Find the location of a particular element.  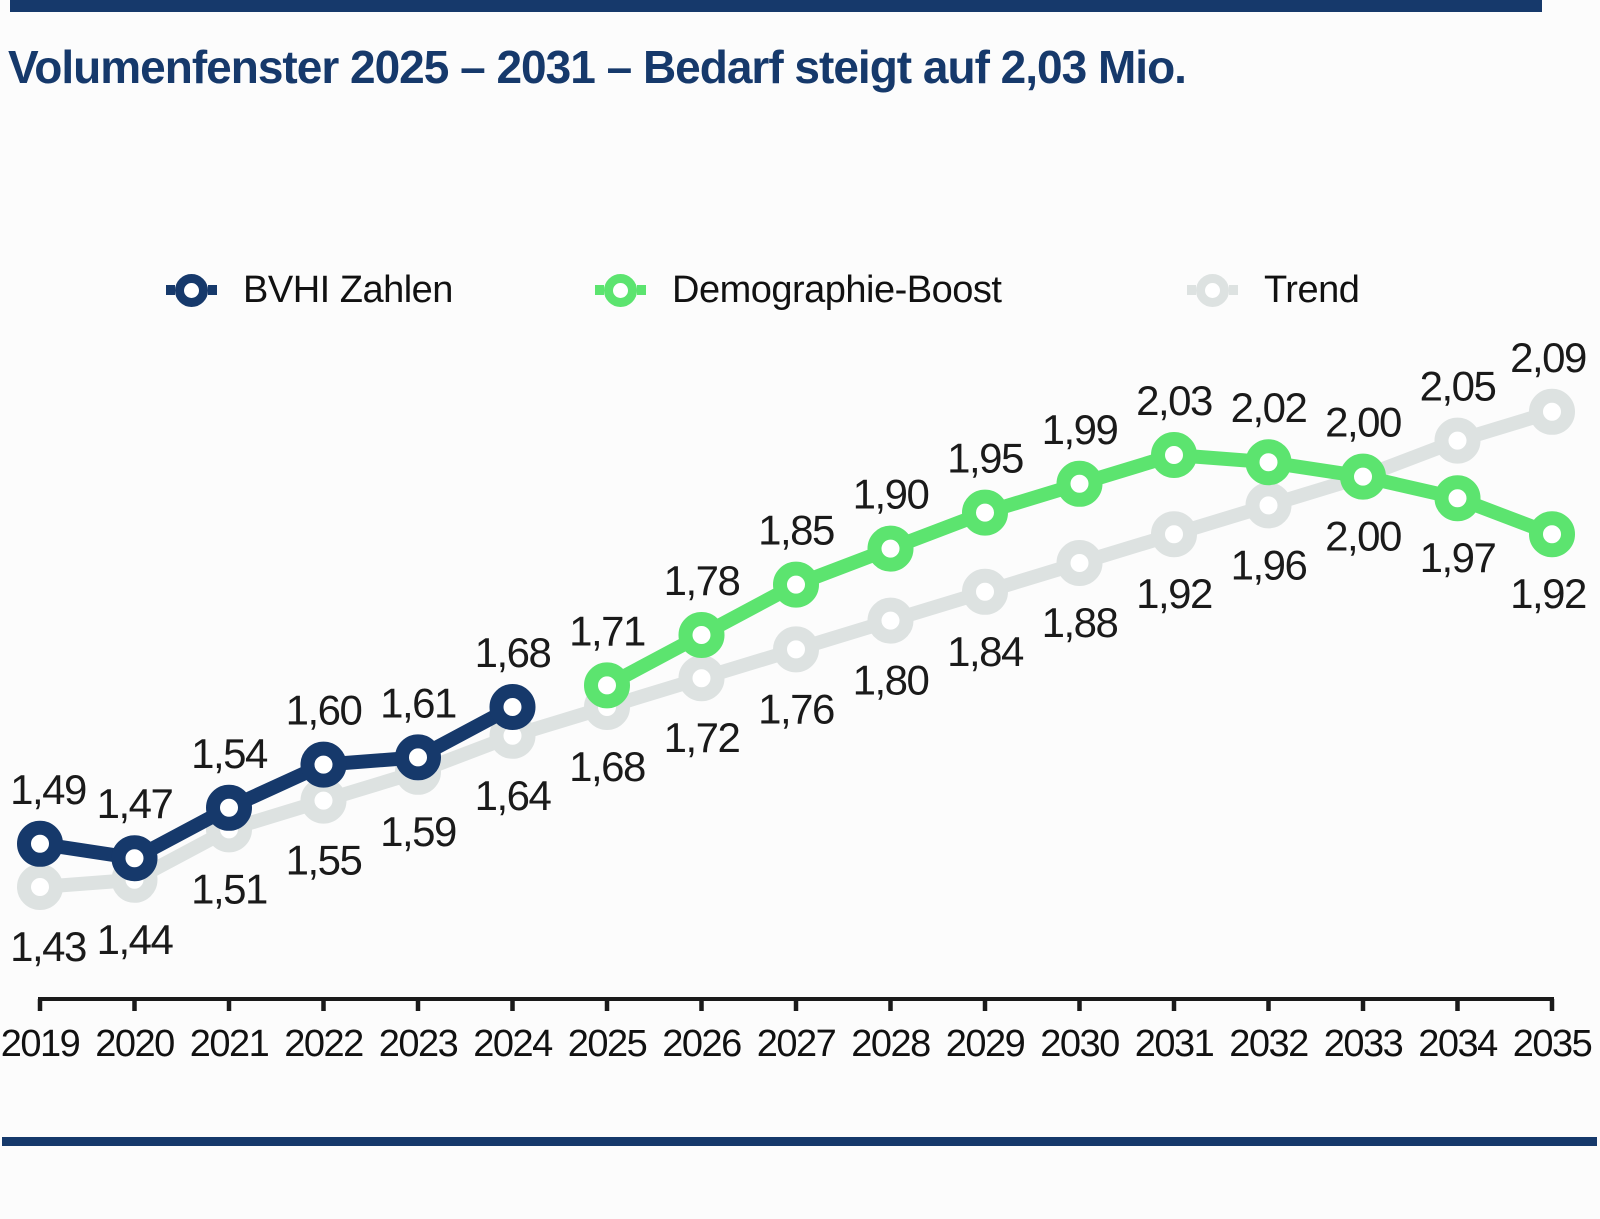

data-point-label-demographie-boost: 1,71 is located at coordinates (607, 630).